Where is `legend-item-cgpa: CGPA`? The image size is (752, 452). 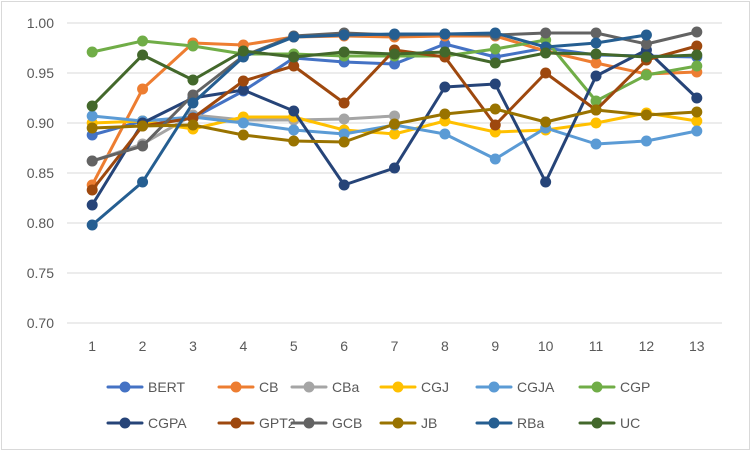
legend-item-cgpa: CGPA is located at coordinates (146, 423).